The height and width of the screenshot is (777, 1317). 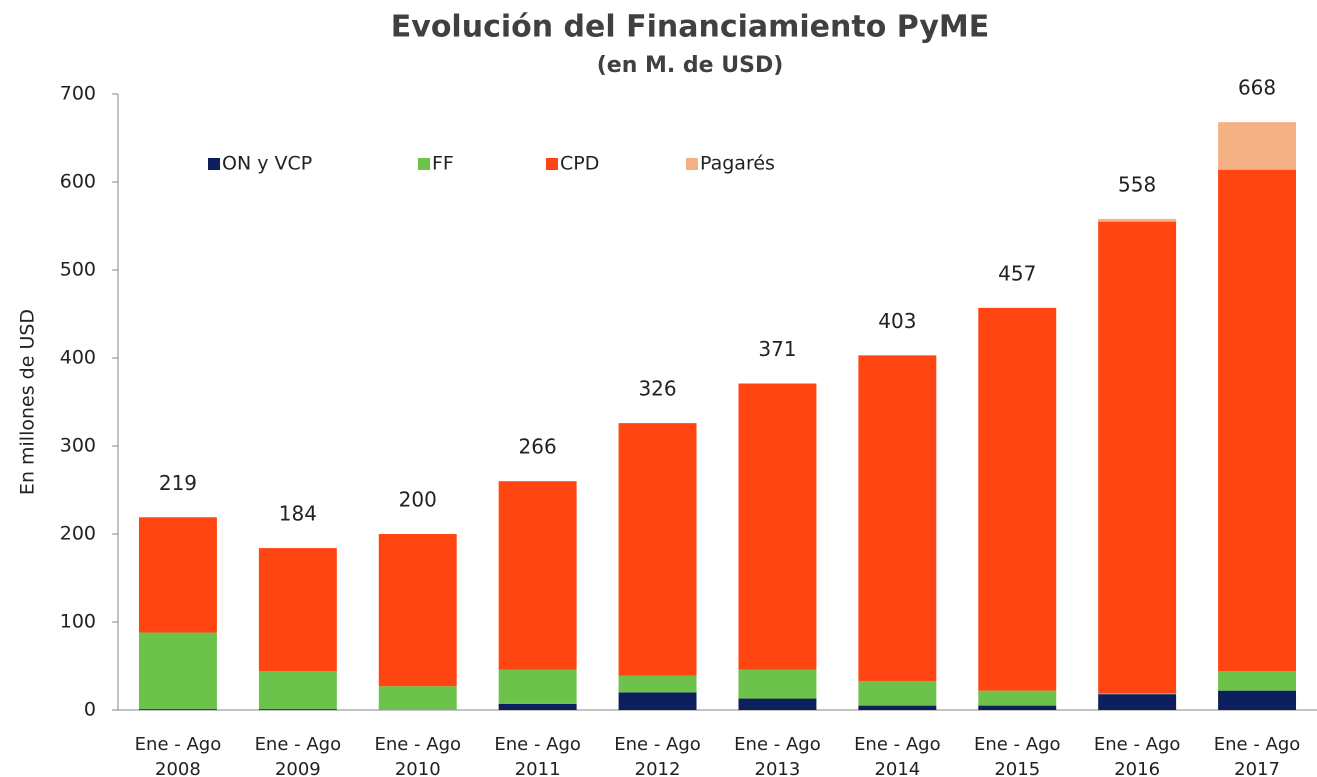 What do you see at coordinates (897, 768) in the screenshot?
I see `x-tick-label: 2014` at bounding box center [897, 768].